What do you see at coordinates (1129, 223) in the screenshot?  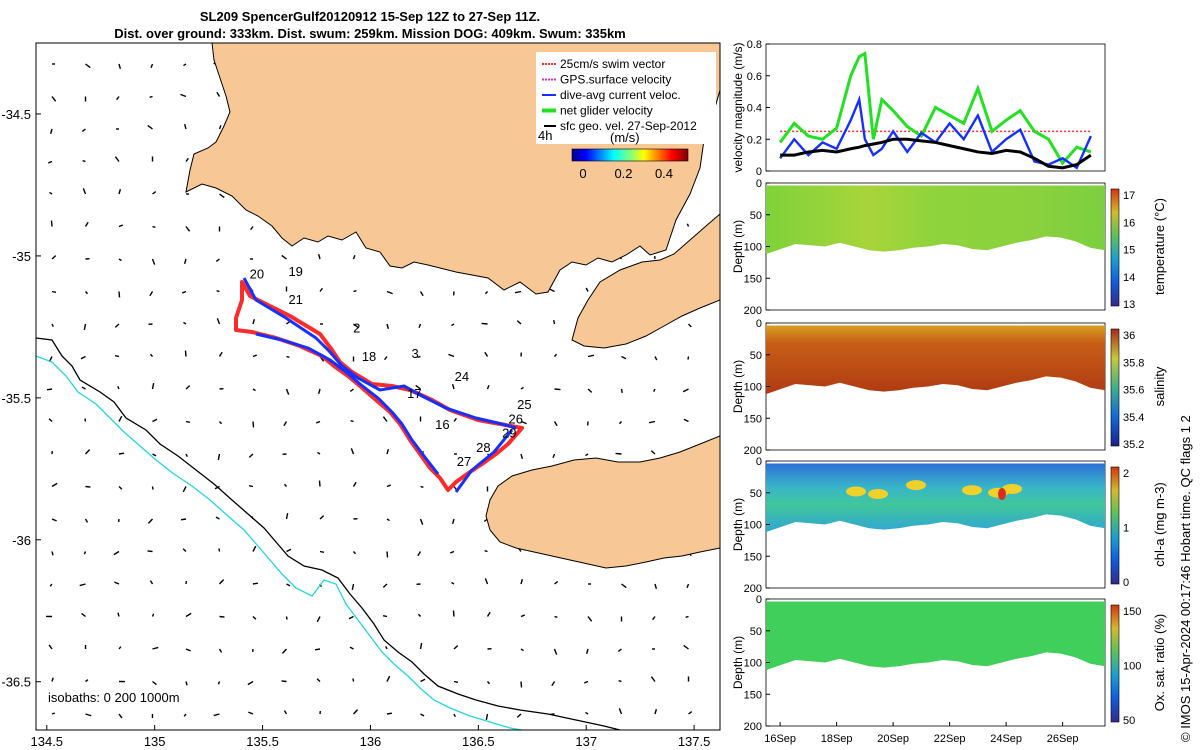 I see `colorbar-tick-label: 16` at bounding box center [1129, 223].